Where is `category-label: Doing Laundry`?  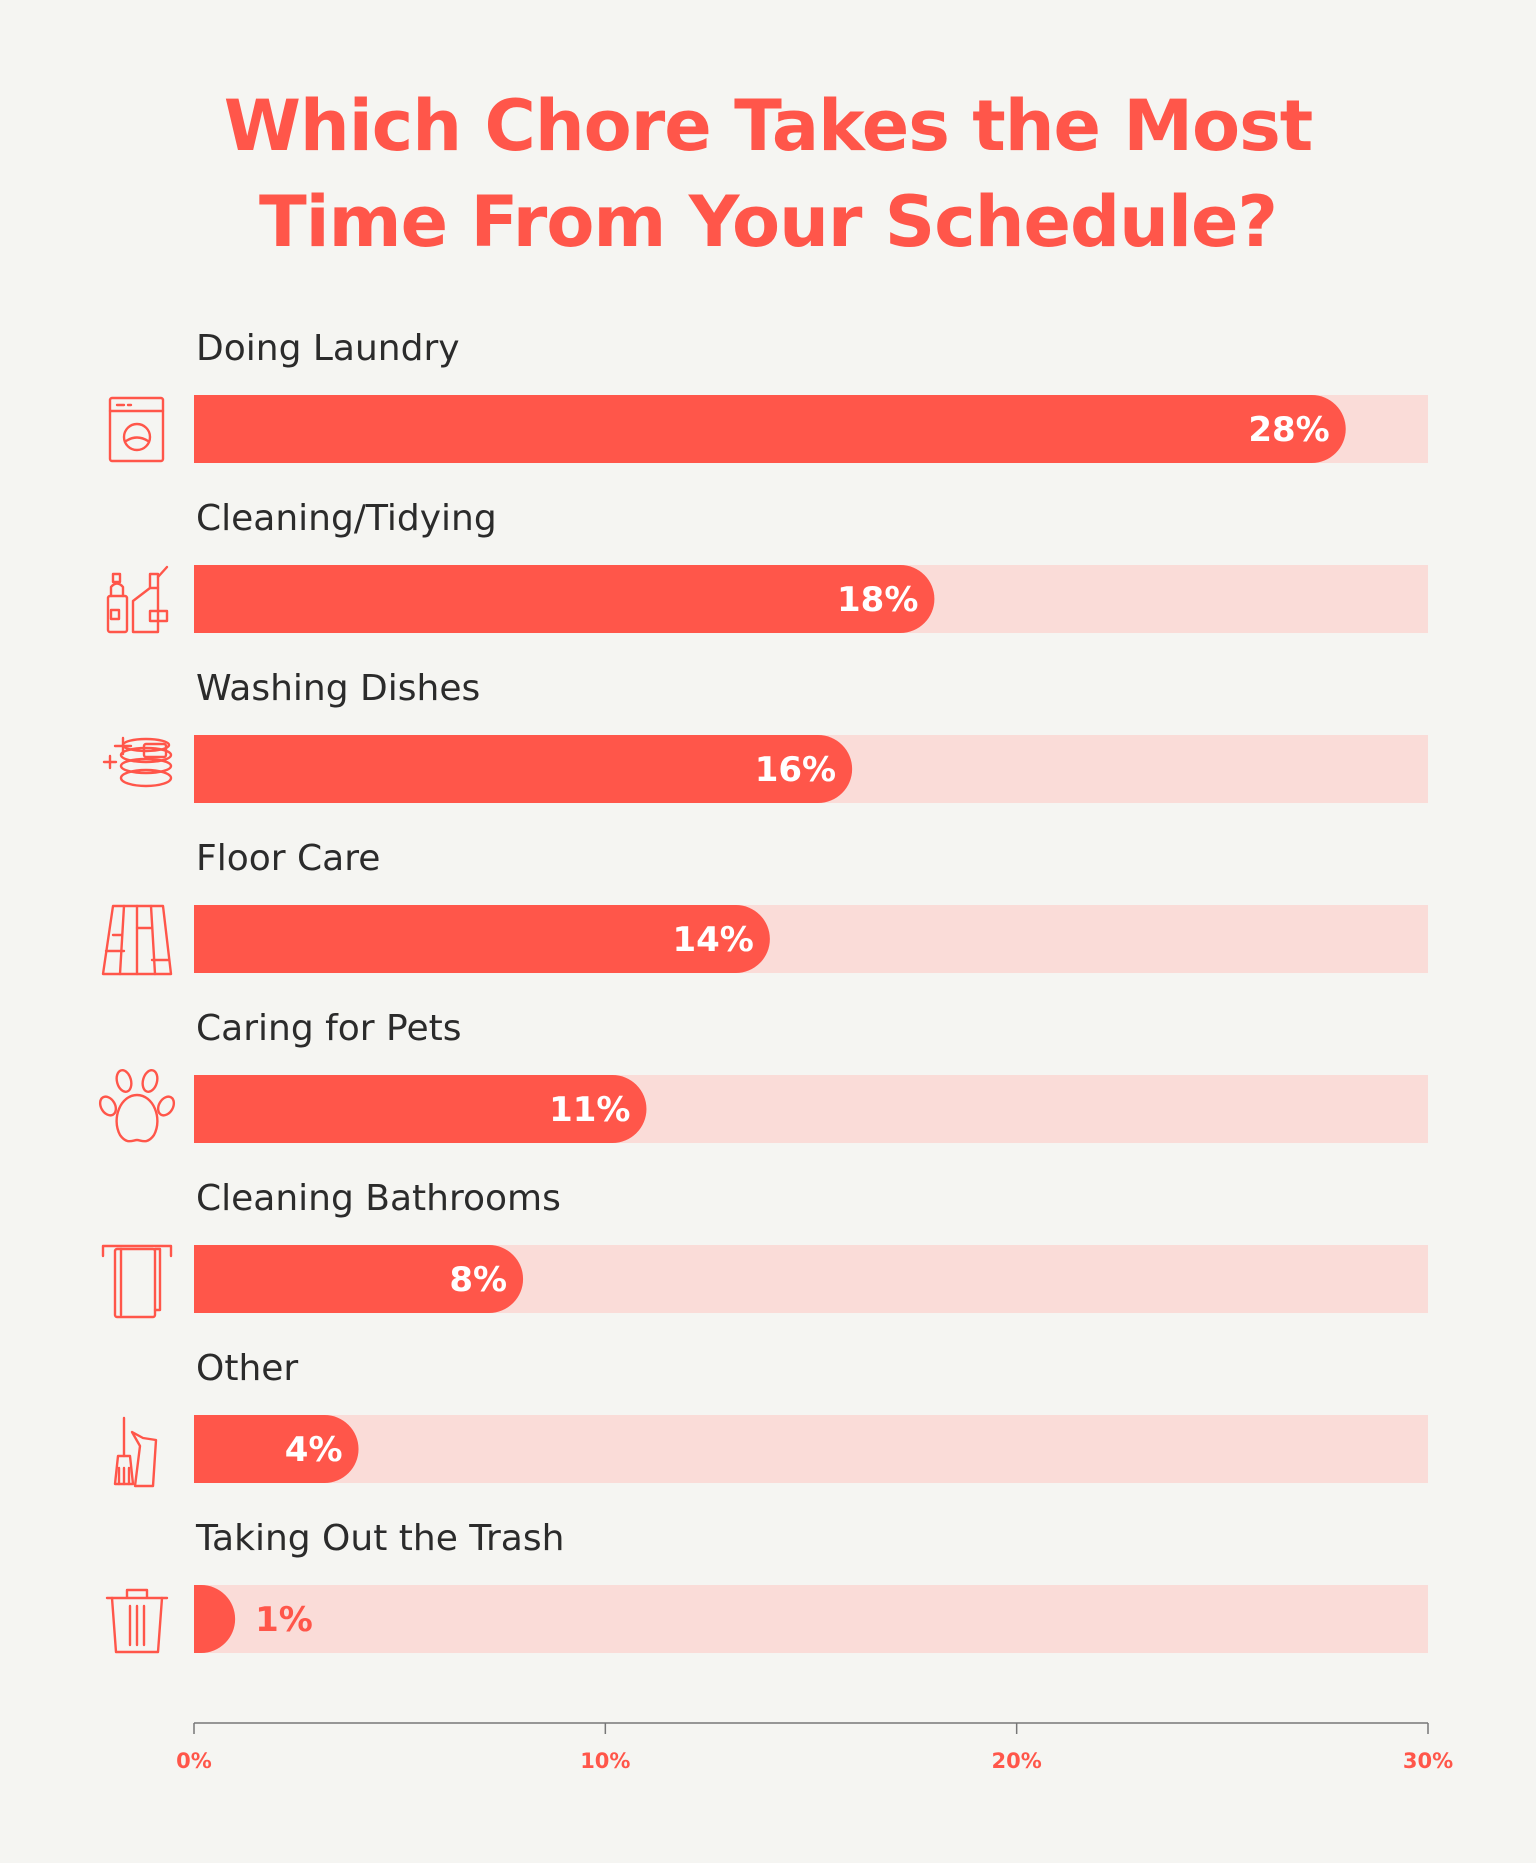
category-label: Doing Laundry is located at coordinates (328, 348).